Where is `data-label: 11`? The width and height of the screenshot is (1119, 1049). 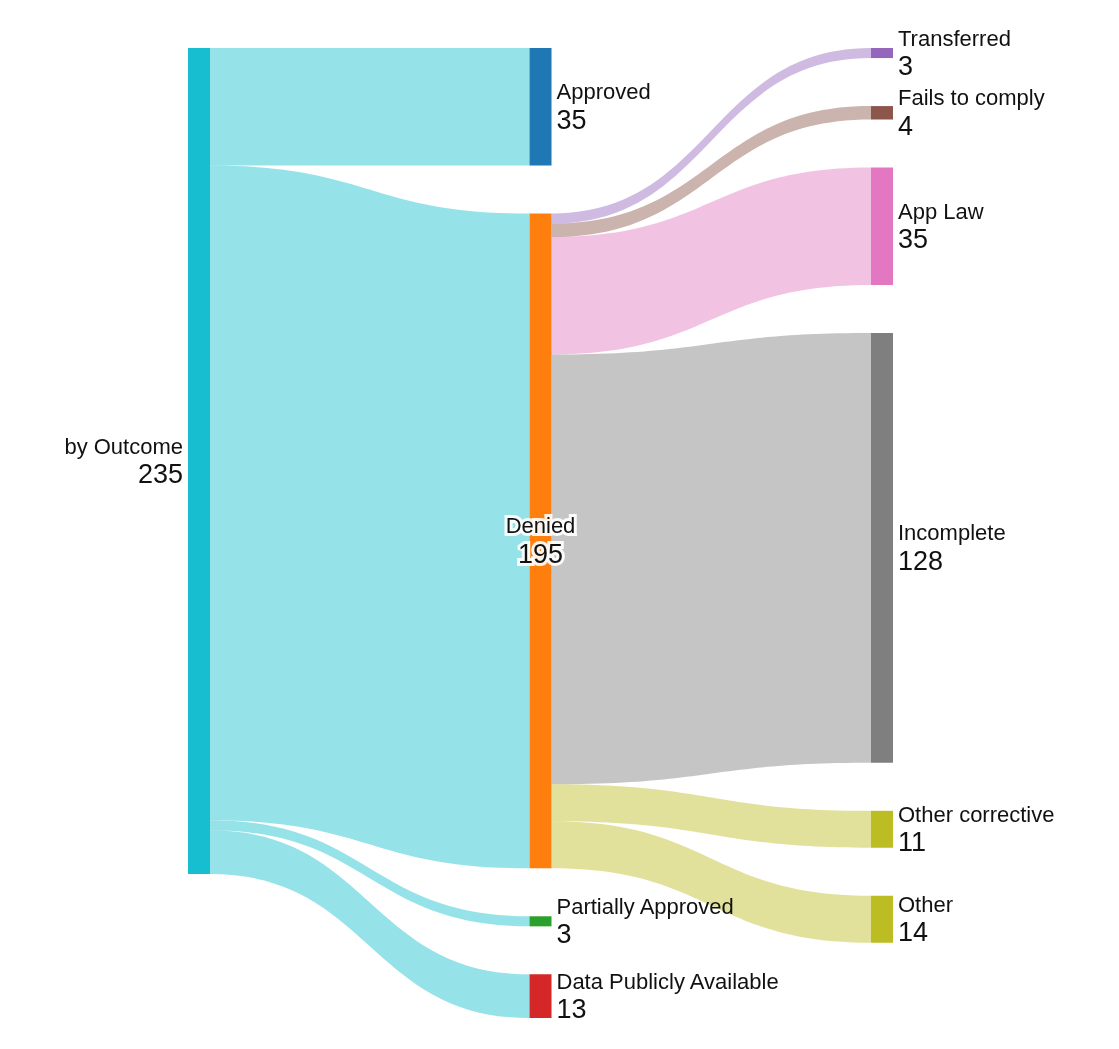 data-label: 11 is located at coordinates (912, 842).